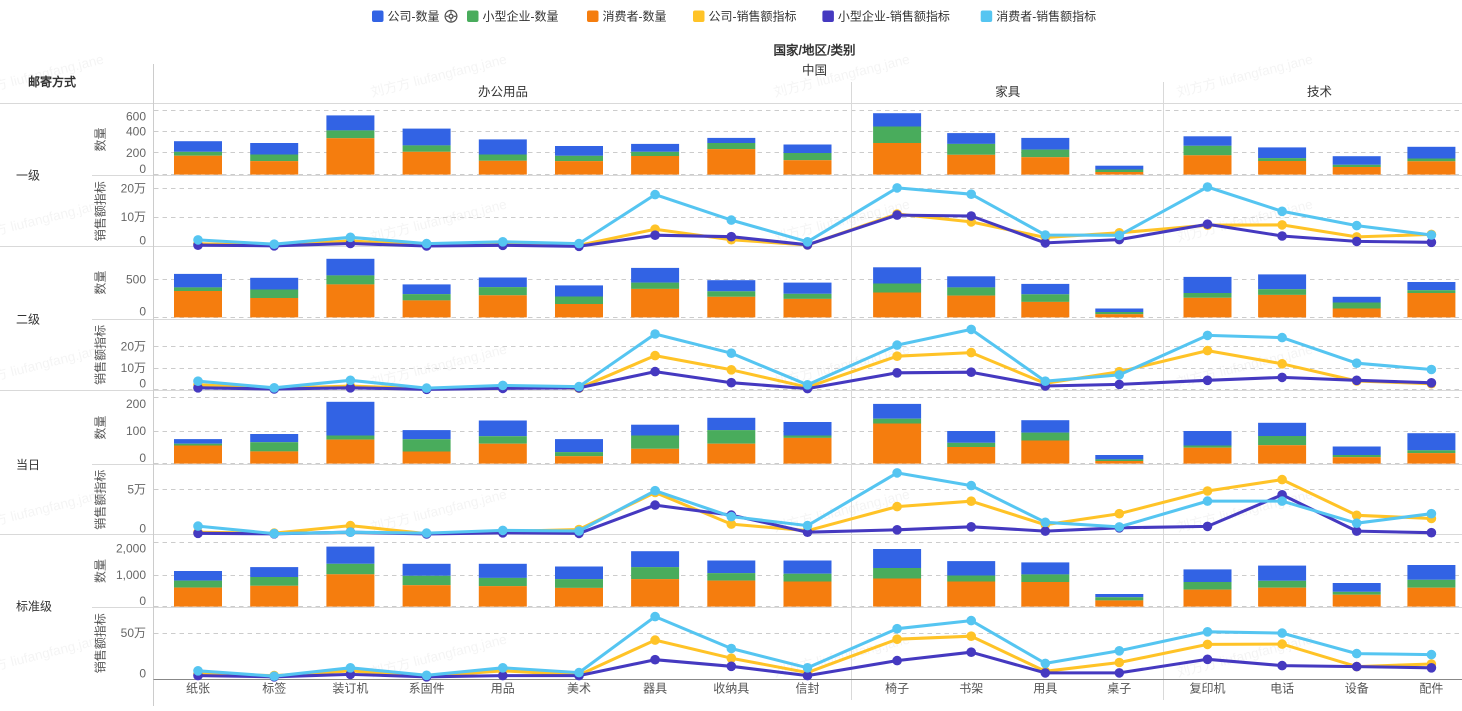 Image resolution: width=1462 pixels, height=711 pixels. What do you see at coordinates (136, 490) in the screenshot?
I see `svg-text: 5万` at bounding box center [136, 490].